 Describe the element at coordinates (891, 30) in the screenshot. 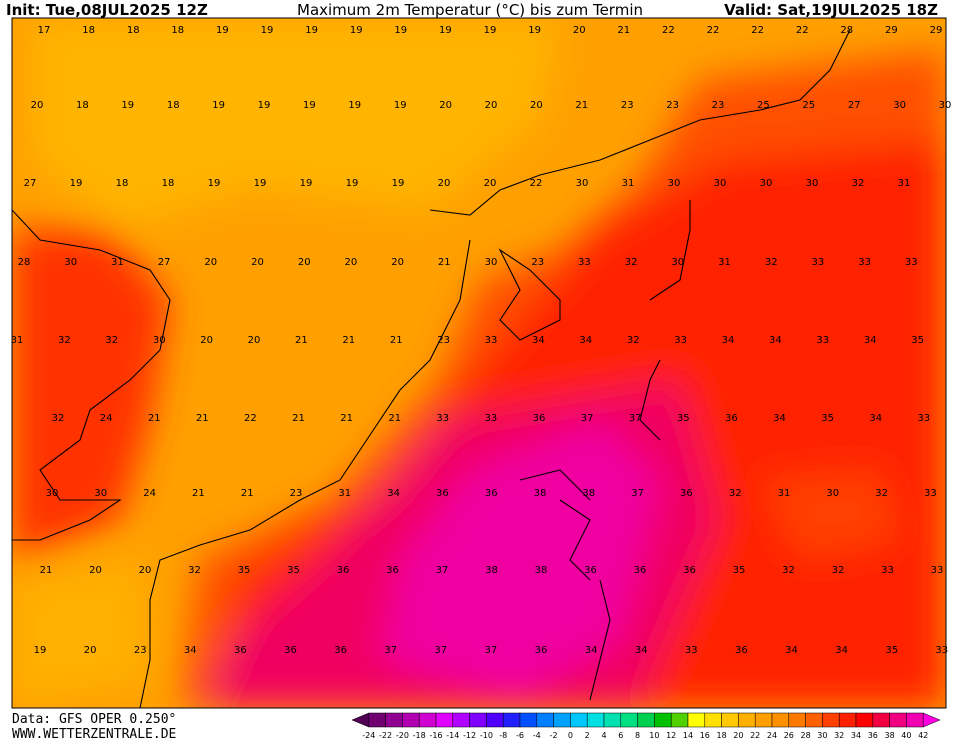

I see `temperature-value: 29` at that location.